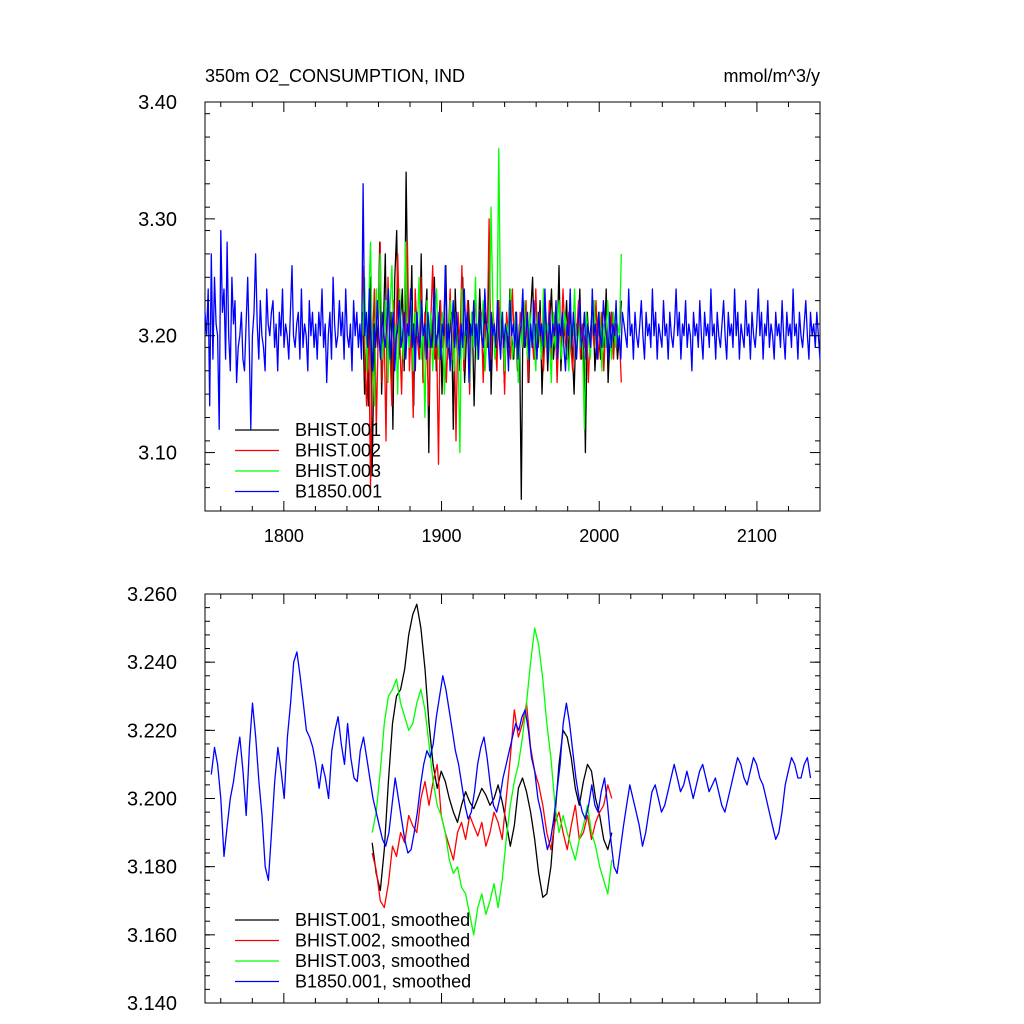  What do you see at coordinates (152, 800) in the screenshot?
I see `y-tick-label: 3.200` at bounding box center [152, 800].